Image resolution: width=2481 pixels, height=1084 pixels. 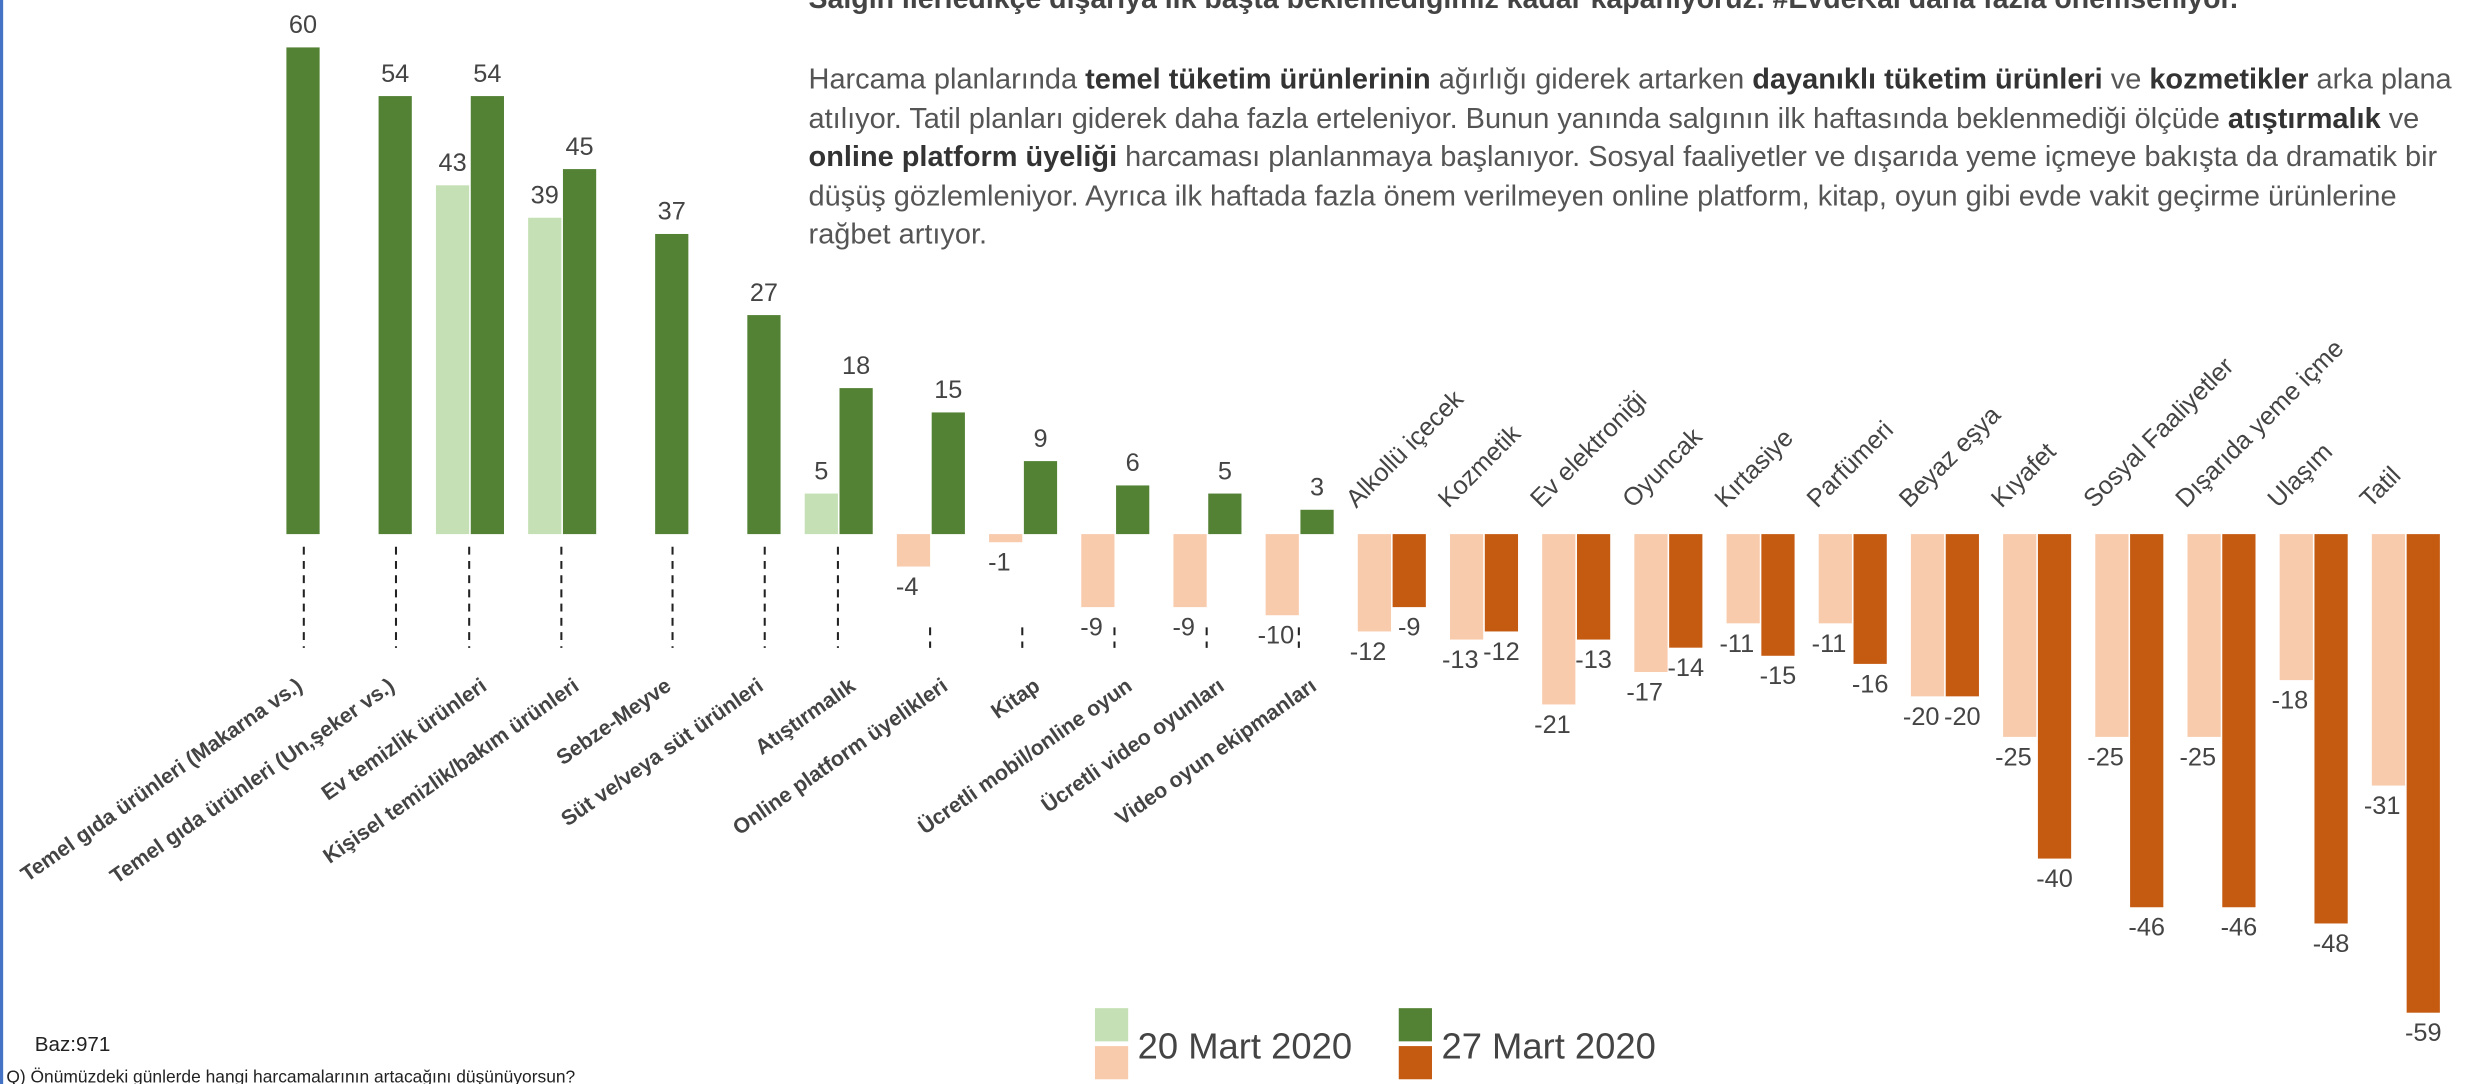 I want to click on value-label: 37, so click(x=672, y=212).